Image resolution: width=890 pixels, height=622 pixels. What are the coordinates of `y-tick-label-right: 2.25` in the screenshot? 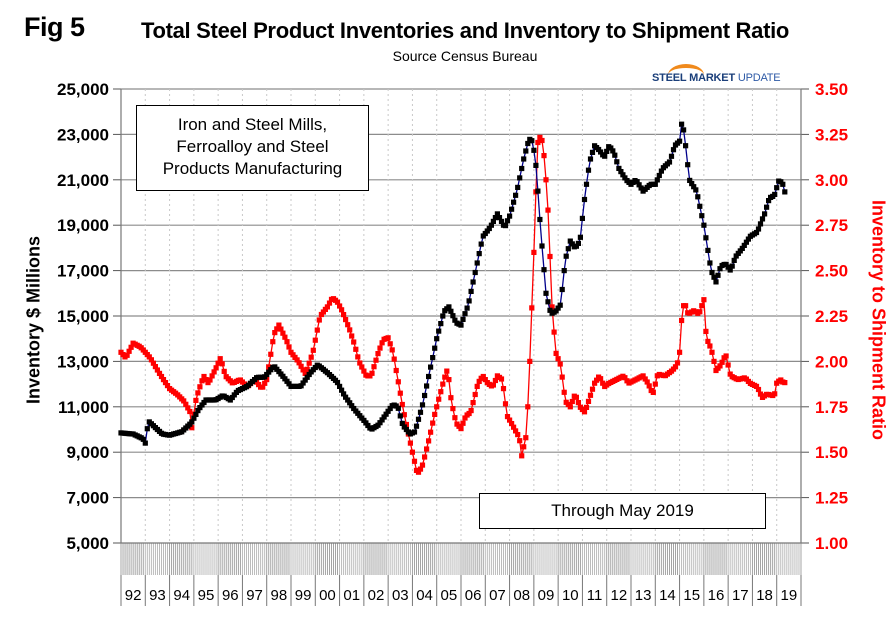 It's located at (831, 316).